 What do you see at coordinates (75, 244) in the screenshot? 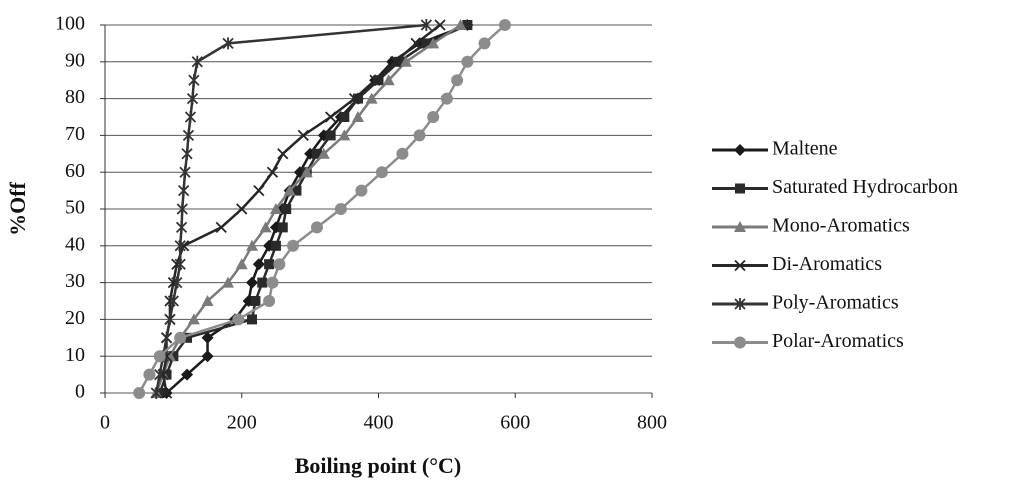
I see `y-tick-label: 40` at bounding box center [75, 244].